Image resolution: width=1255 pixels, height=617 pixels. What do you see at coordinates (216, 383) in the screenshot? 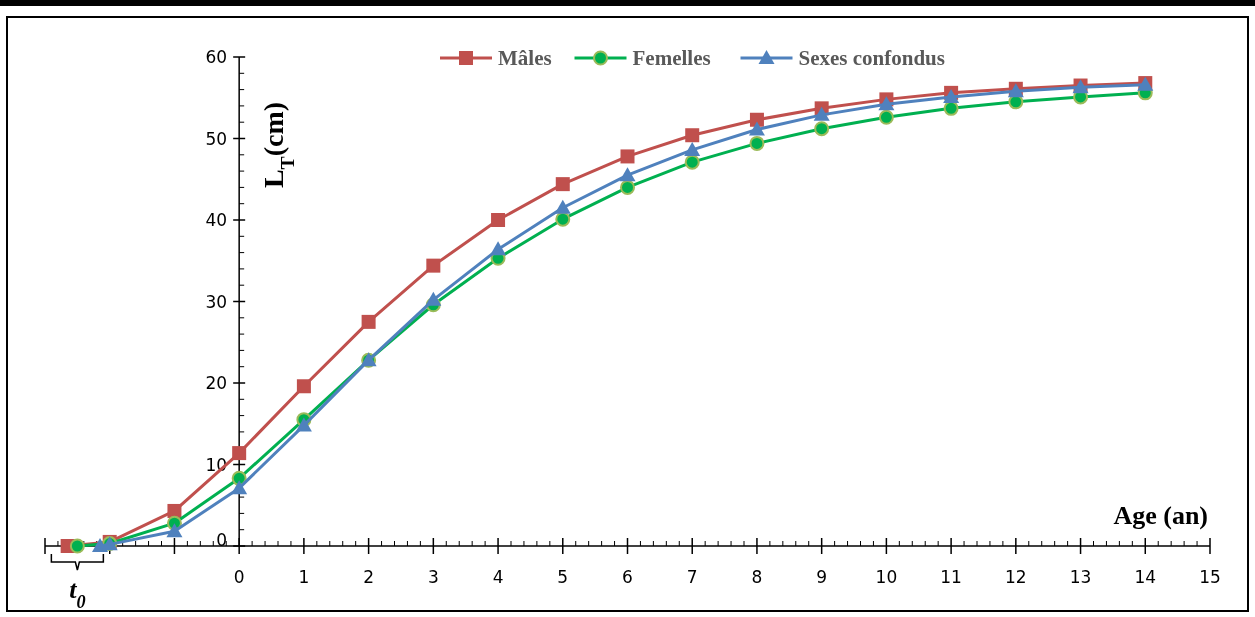
I see `y-tick-label: 20` at bounding box center [216, 383].